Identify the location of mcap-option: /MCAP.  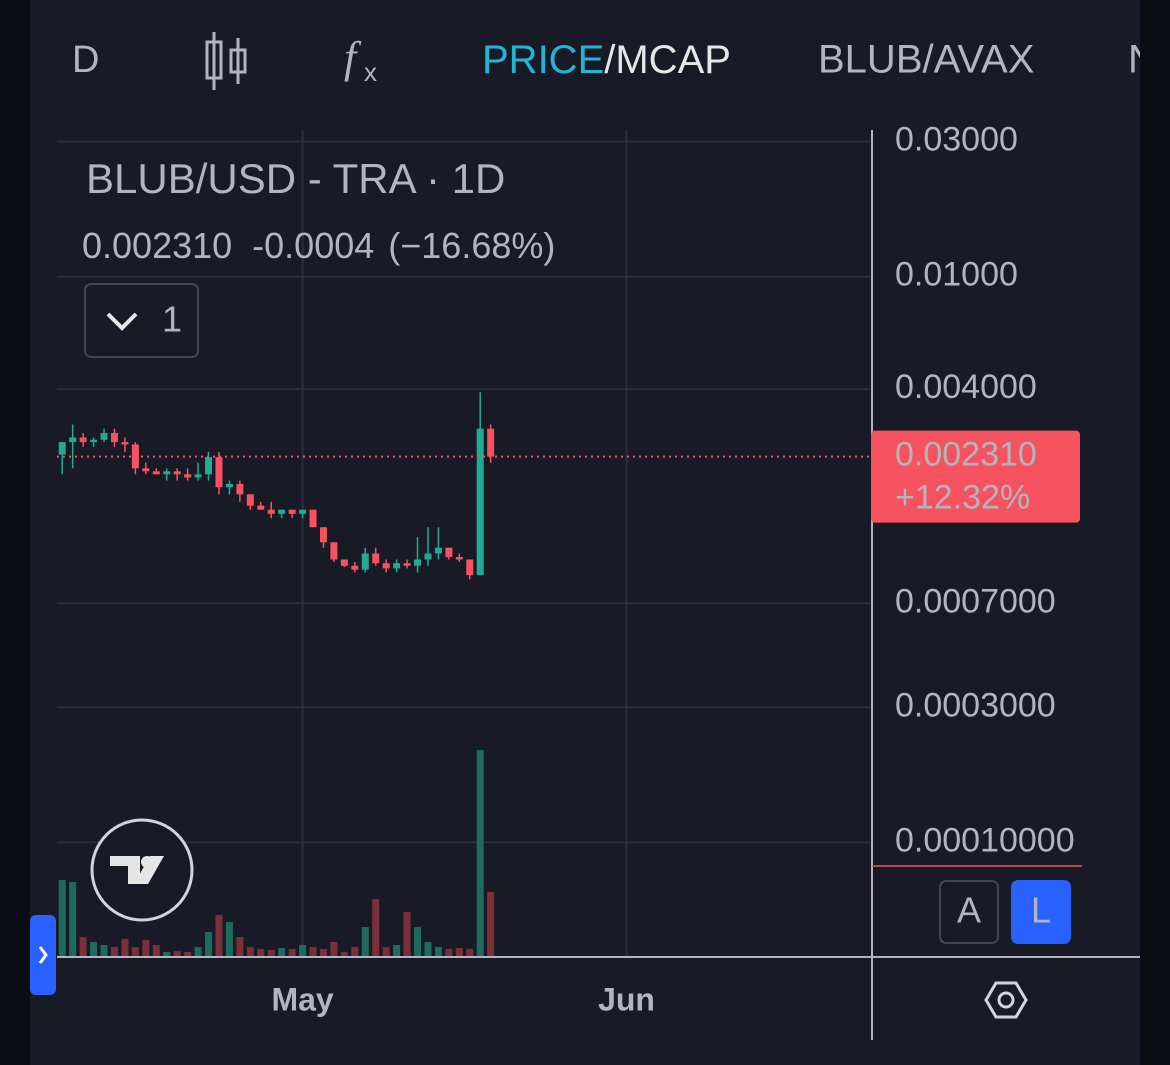
(667, 60).